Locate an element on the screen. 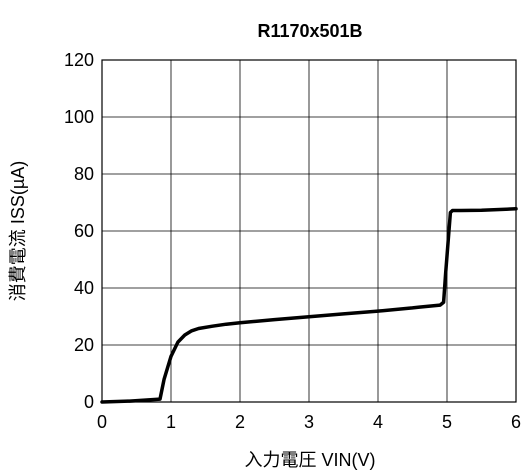 This screenshot has width=527, height=473. x-tick-labels: 0 1 2 3 4 5 6 is located at coordinates (309, 422).